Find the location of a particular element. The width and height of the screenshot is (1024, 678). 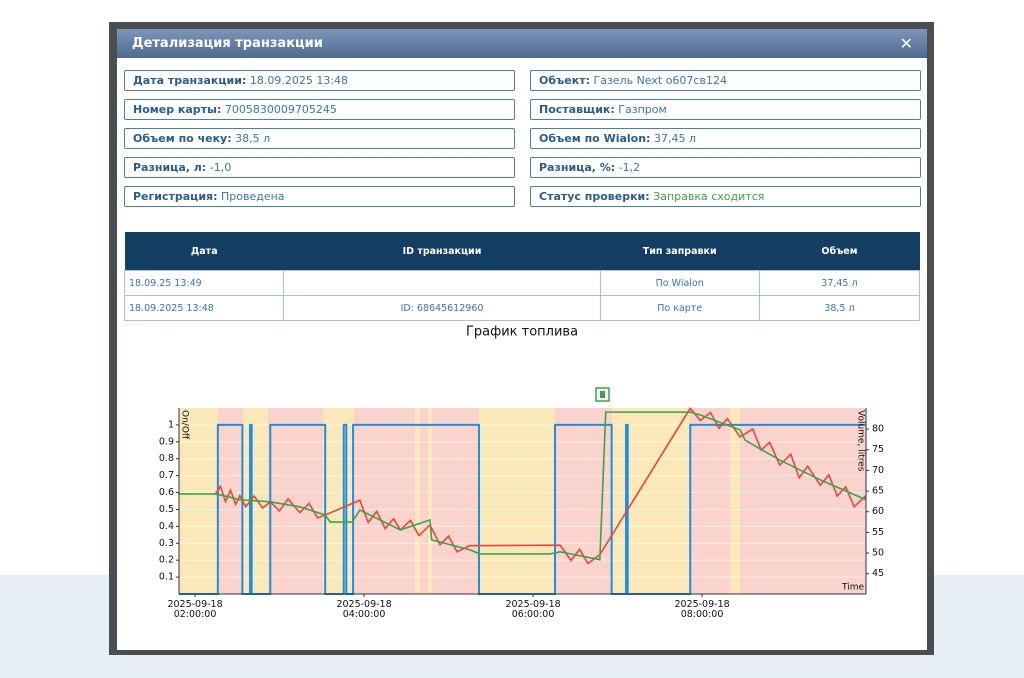

field-value: Проведена is located at coordinates (253, 196).